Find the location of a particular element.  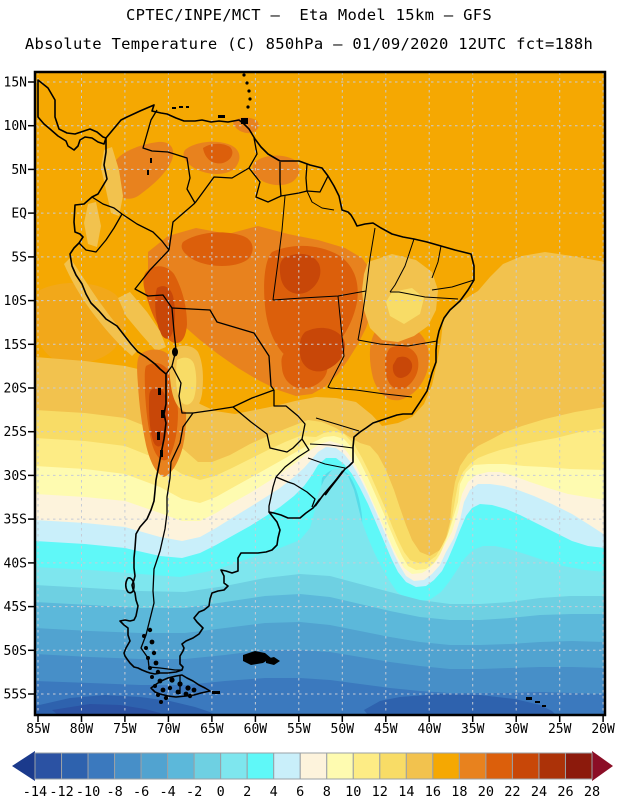

colorbar-tick-label: -8 is located at coordinates (114, 792).